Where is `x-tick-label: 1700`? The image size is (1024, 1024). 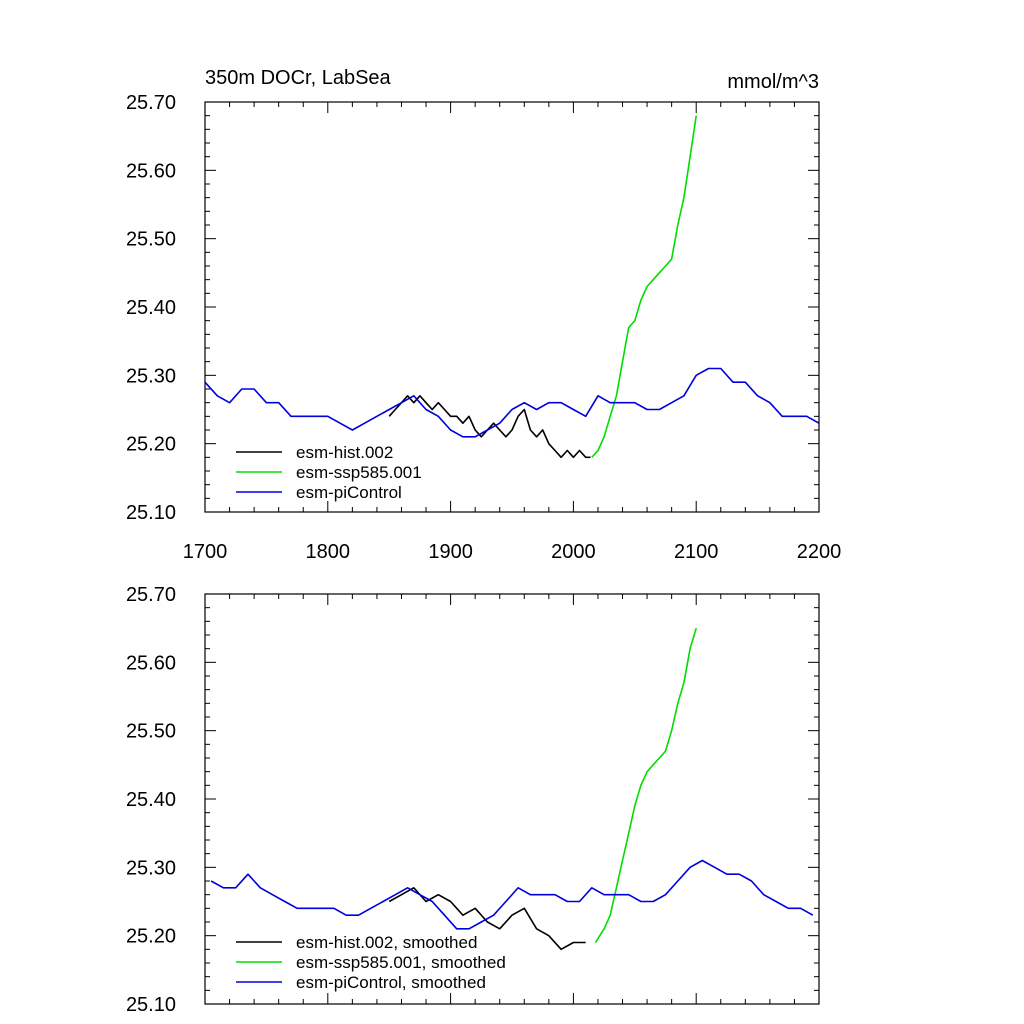 x-tick-label: 1700 is located at coordinates (205, 552).